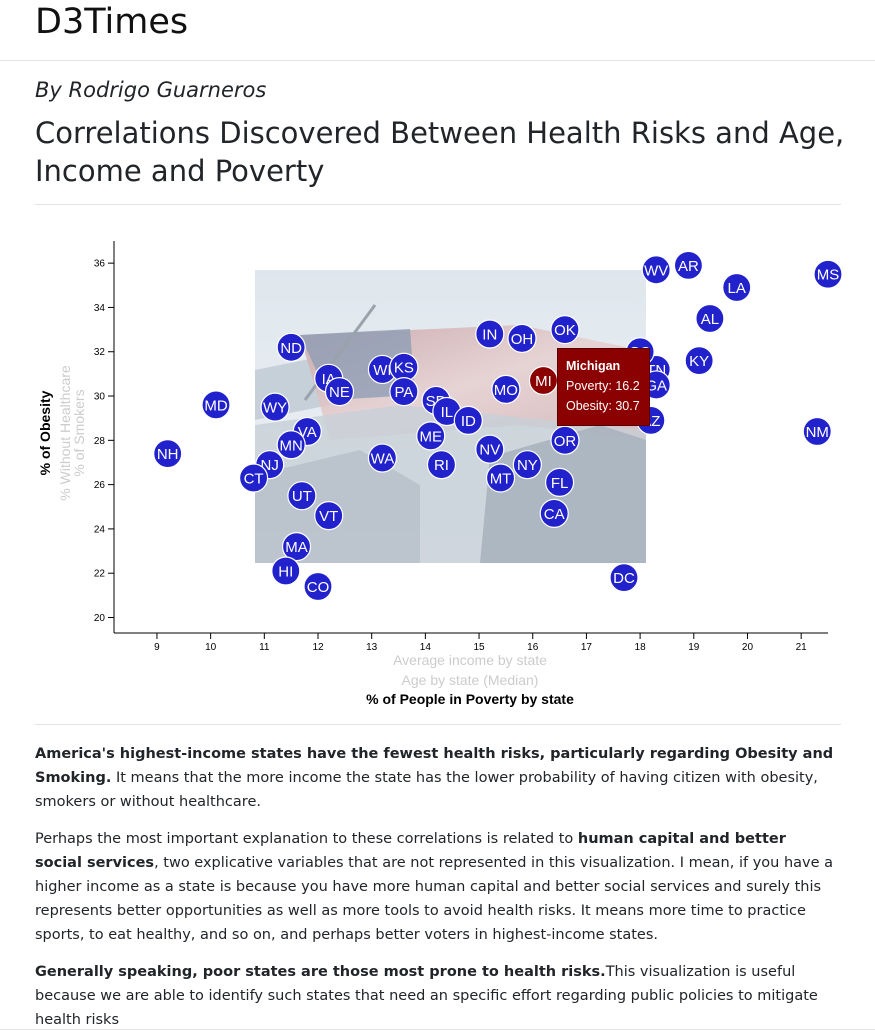  I want to click on state-point-wy: WY, so click(275, 407).